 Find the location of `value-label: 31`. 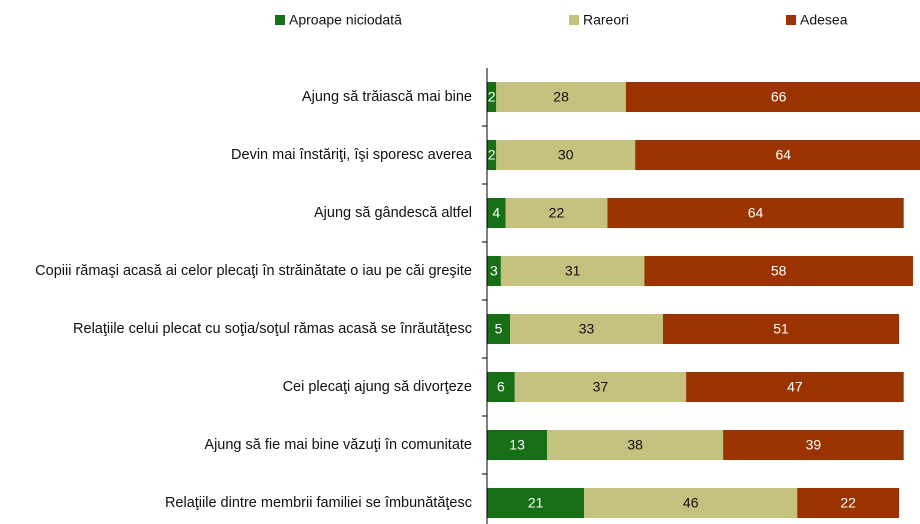

value-label: 31 is located at coordinates (573, 271).